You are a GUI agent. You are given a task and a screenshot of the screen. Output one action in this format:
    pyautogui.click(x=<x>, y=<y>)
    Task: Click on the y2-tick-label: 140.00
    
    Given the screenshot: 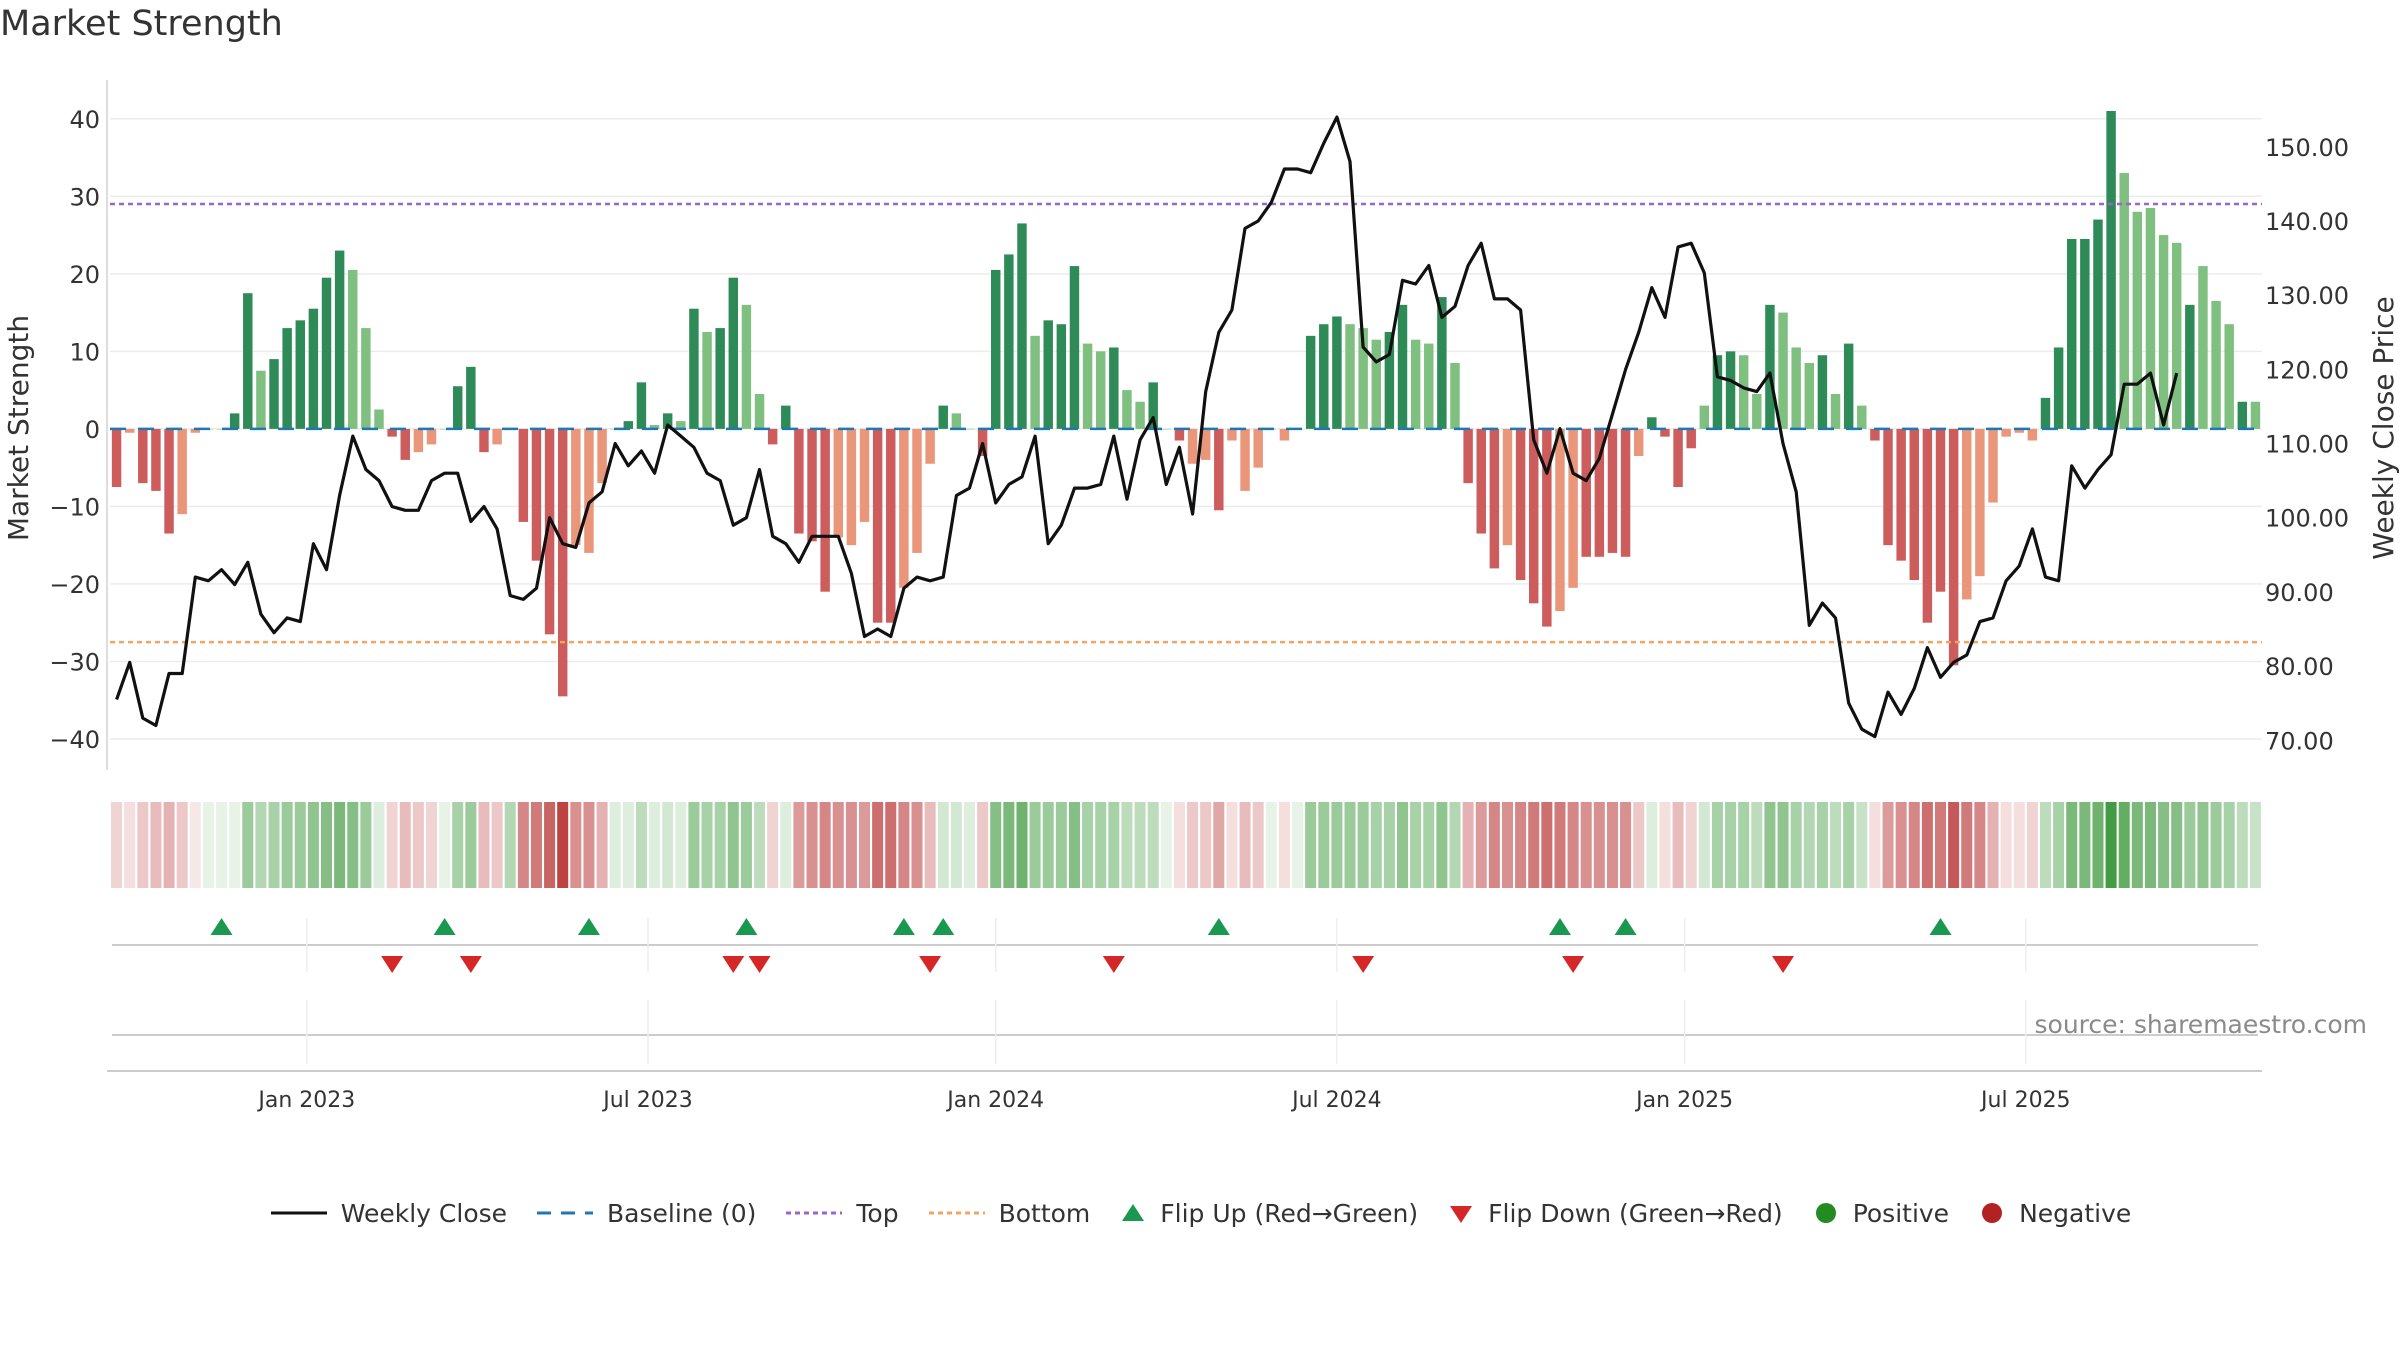 What is the action you would take?
    pyautogui.click(x=2307, y=222)
    